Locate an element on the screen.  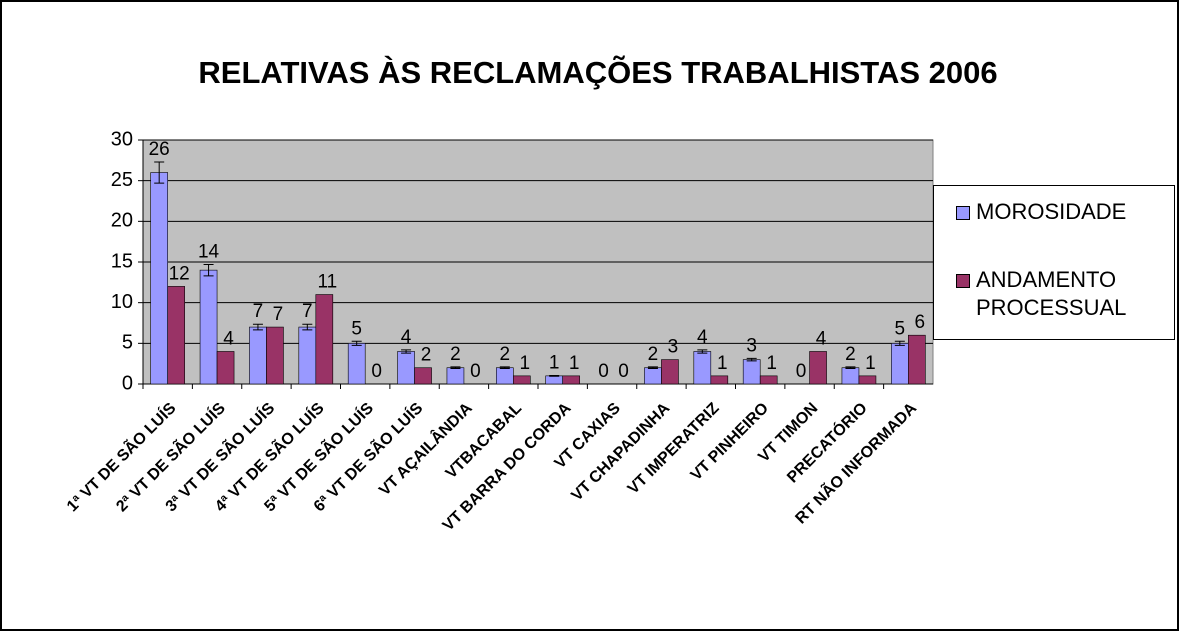
legend-item: MOROSIDADE is located at coordinates (1065, 212).